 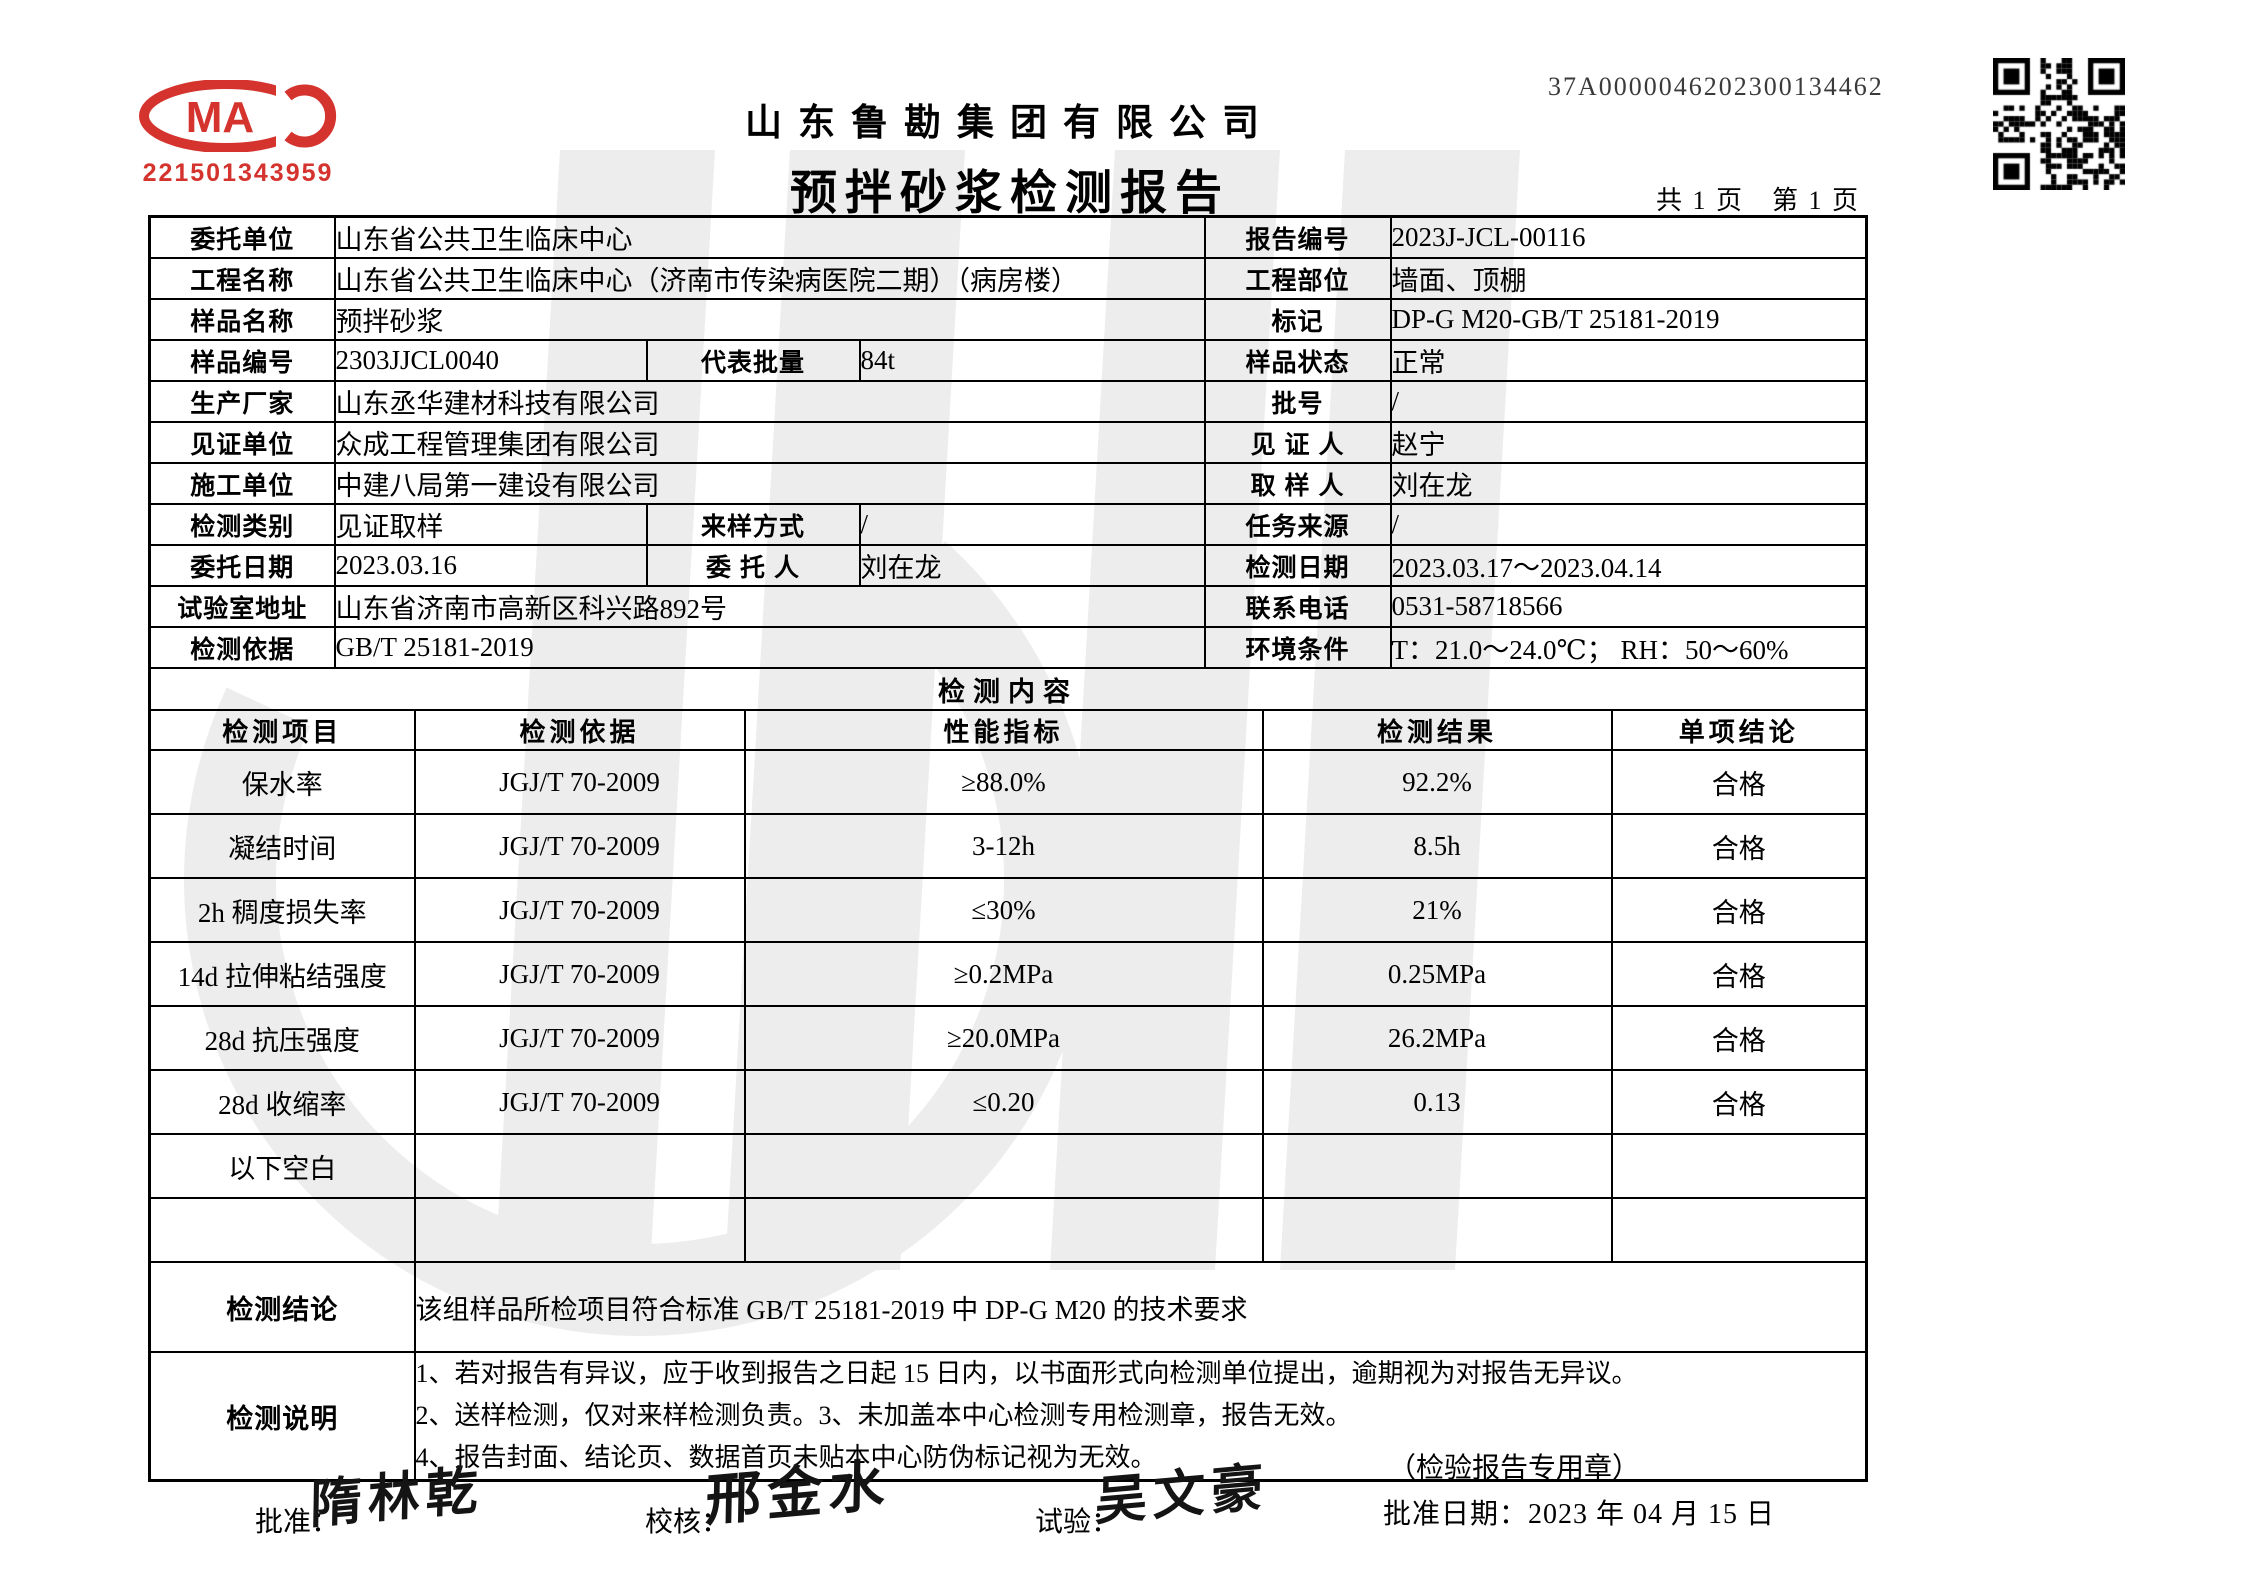 What do you see at coordinates (883, 1415) in the screenshot?
I see `note-line: 2、送样检测，仅对来样检测负责。3、未加盖本中心检测专用检测章，报告无效。` at bounding box center [883, 1415].